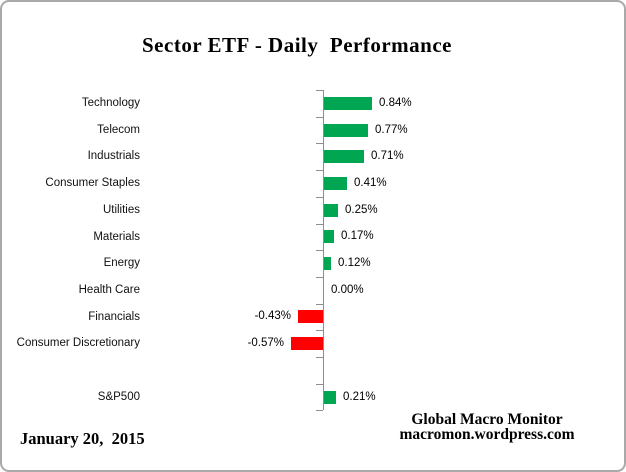 The width and height of the screenshot is (626, 472). I want to click on category-label: S&P500, so click(118, 396).